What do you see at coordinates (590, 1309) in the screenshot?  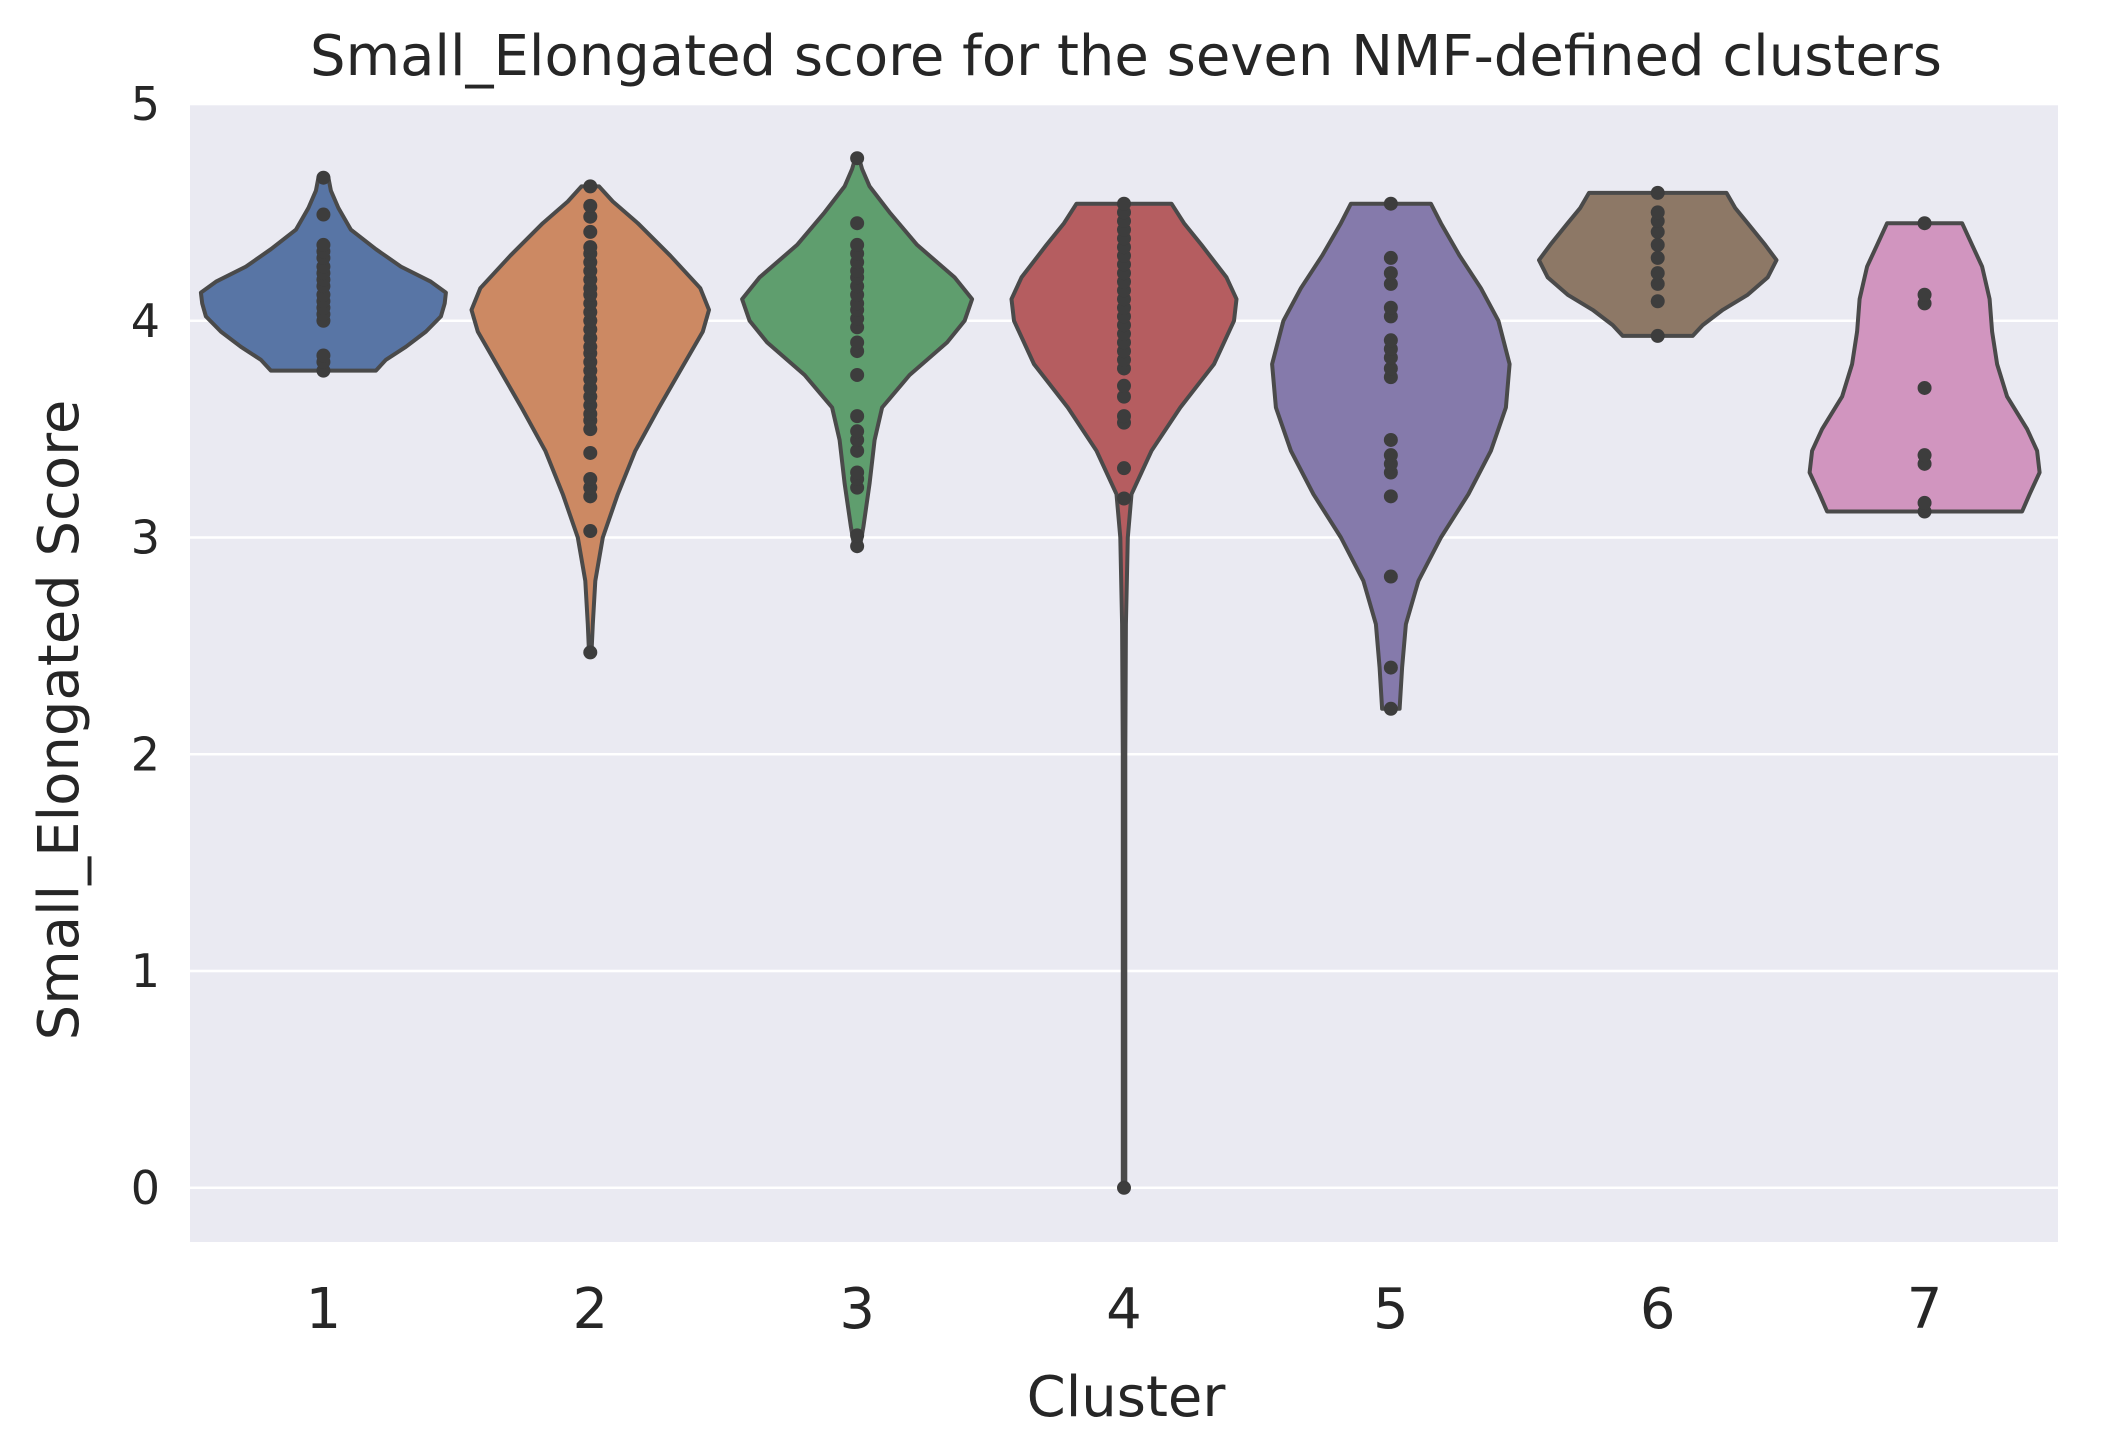 I see `x-tick-label: 2` at bounding box center [590, 1309].